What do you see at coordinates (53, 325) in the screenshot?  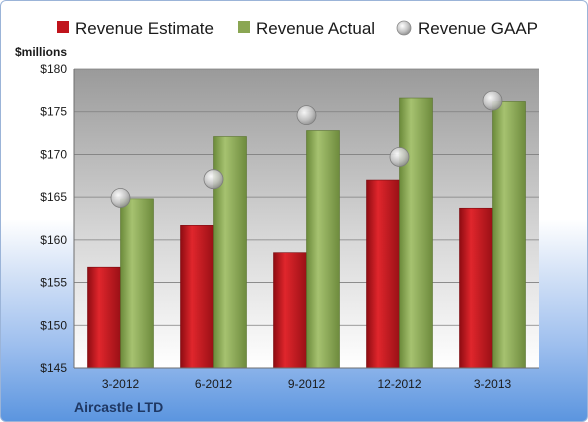 I see `y-tick-label: $150` at bounding box center [53, 325].